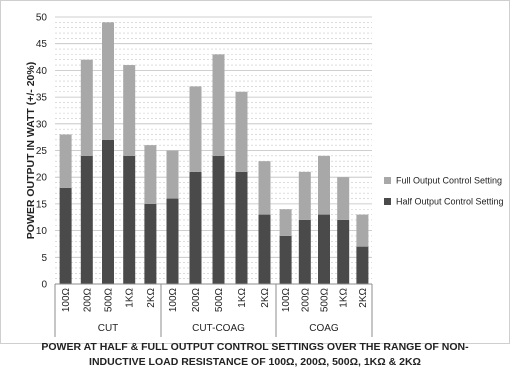  I want to click on y-tick-label: 20, so click(42, 178).